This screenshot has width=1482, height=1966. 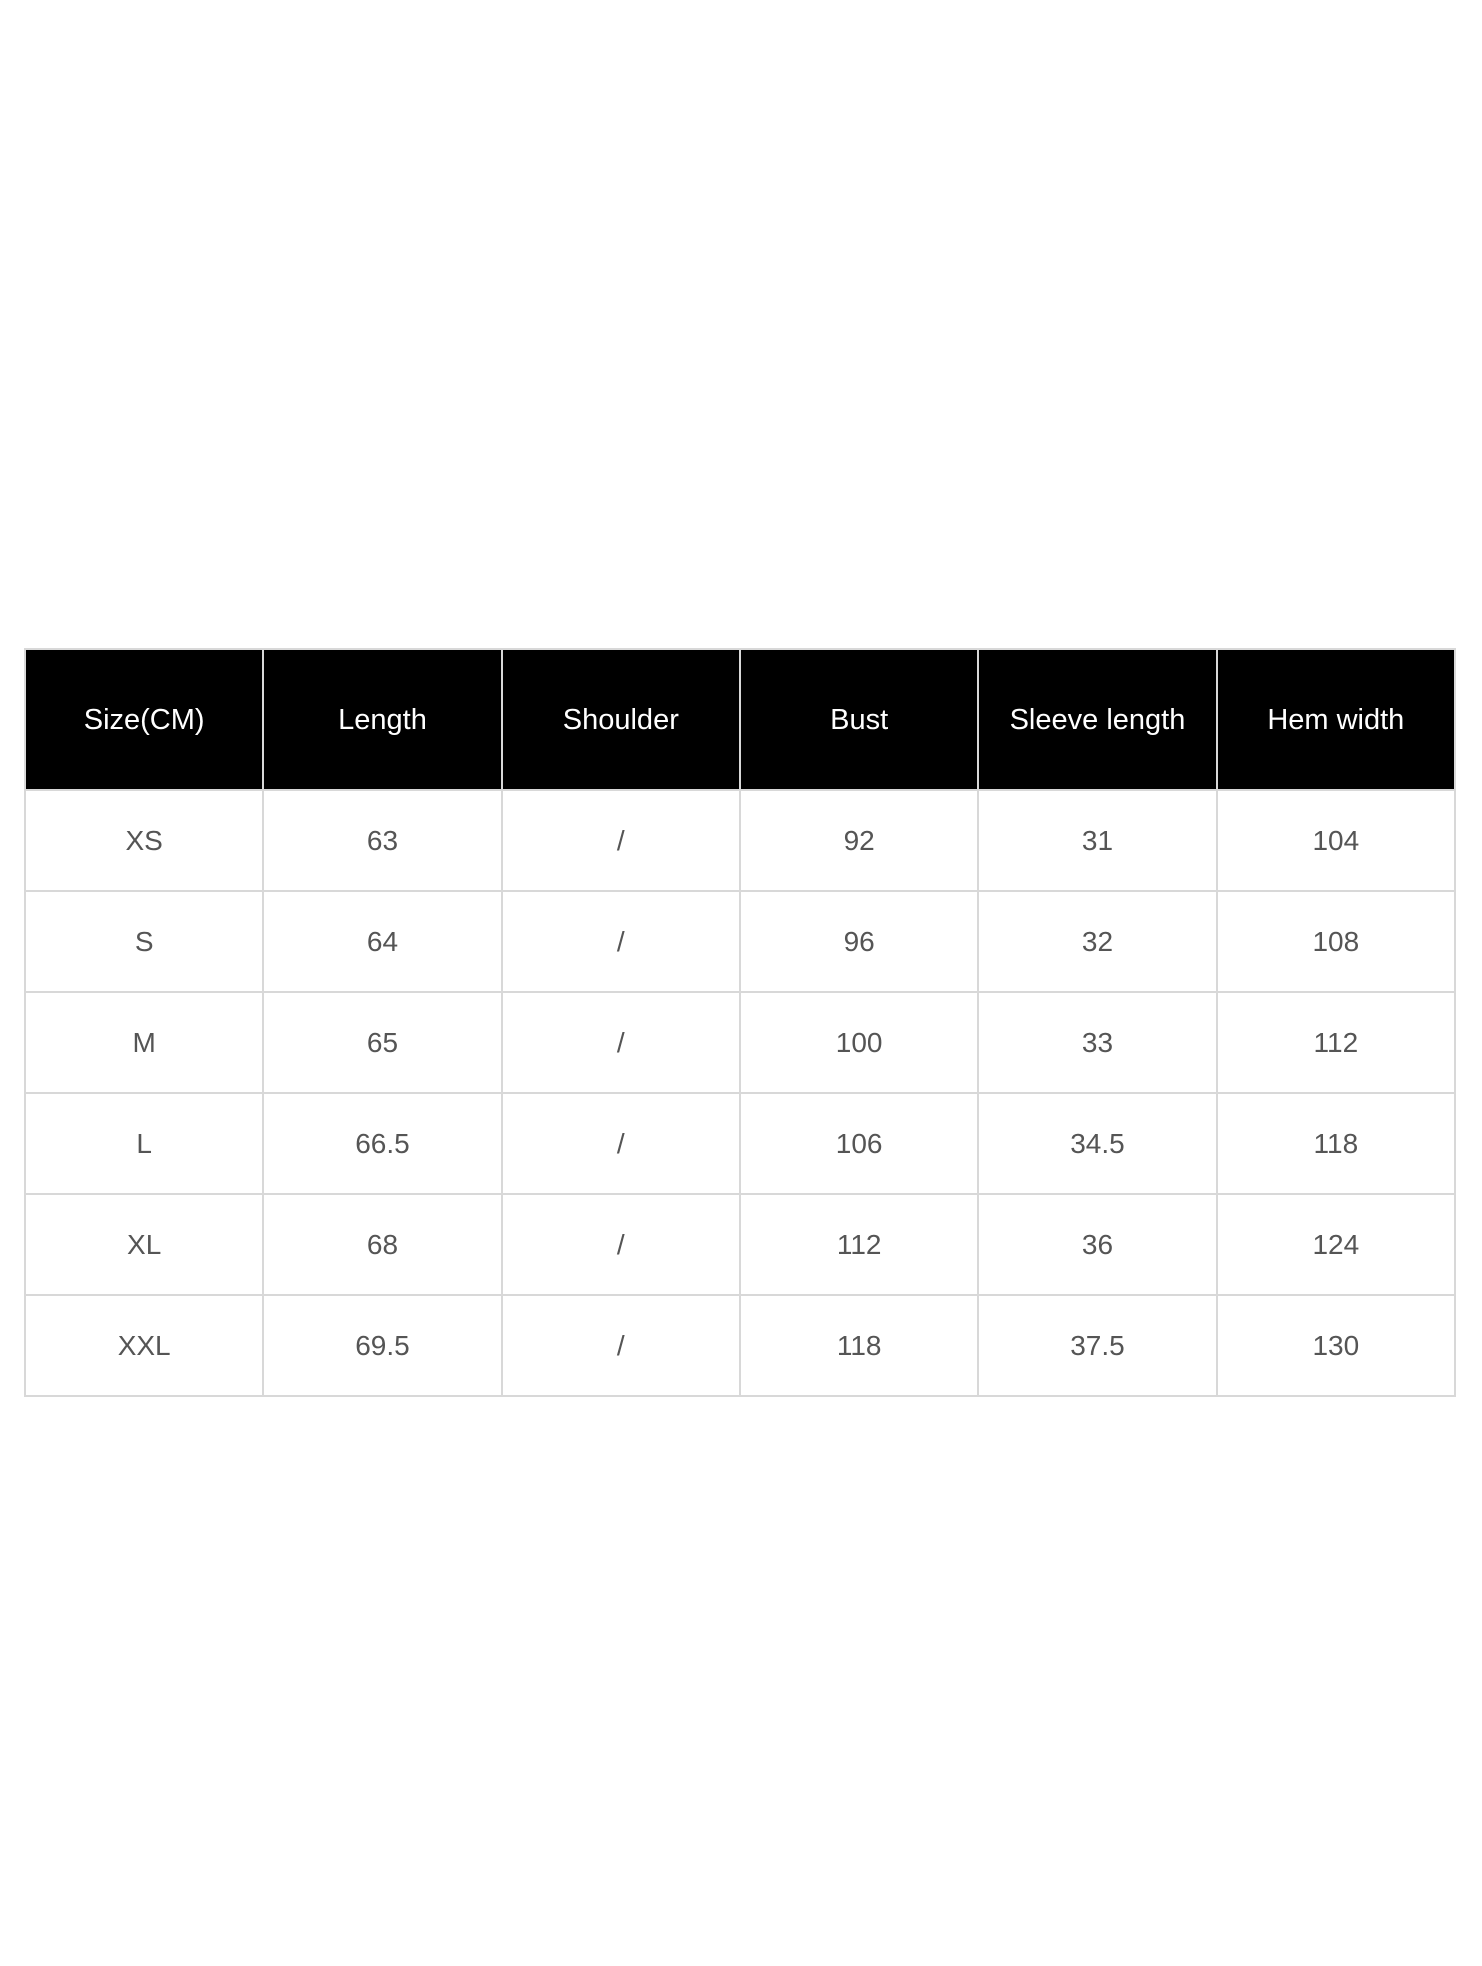 I want to click on table-cell: 68, so click(x=382, y=1244).